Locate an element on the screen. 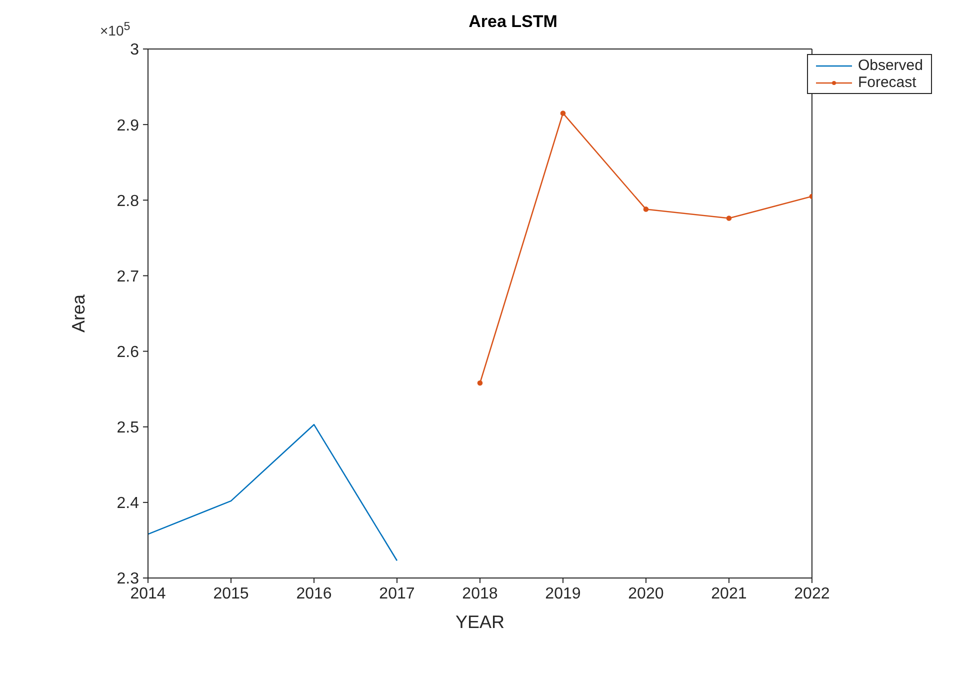  x-tick-label: 2022 is located at coordinates (812, 593).